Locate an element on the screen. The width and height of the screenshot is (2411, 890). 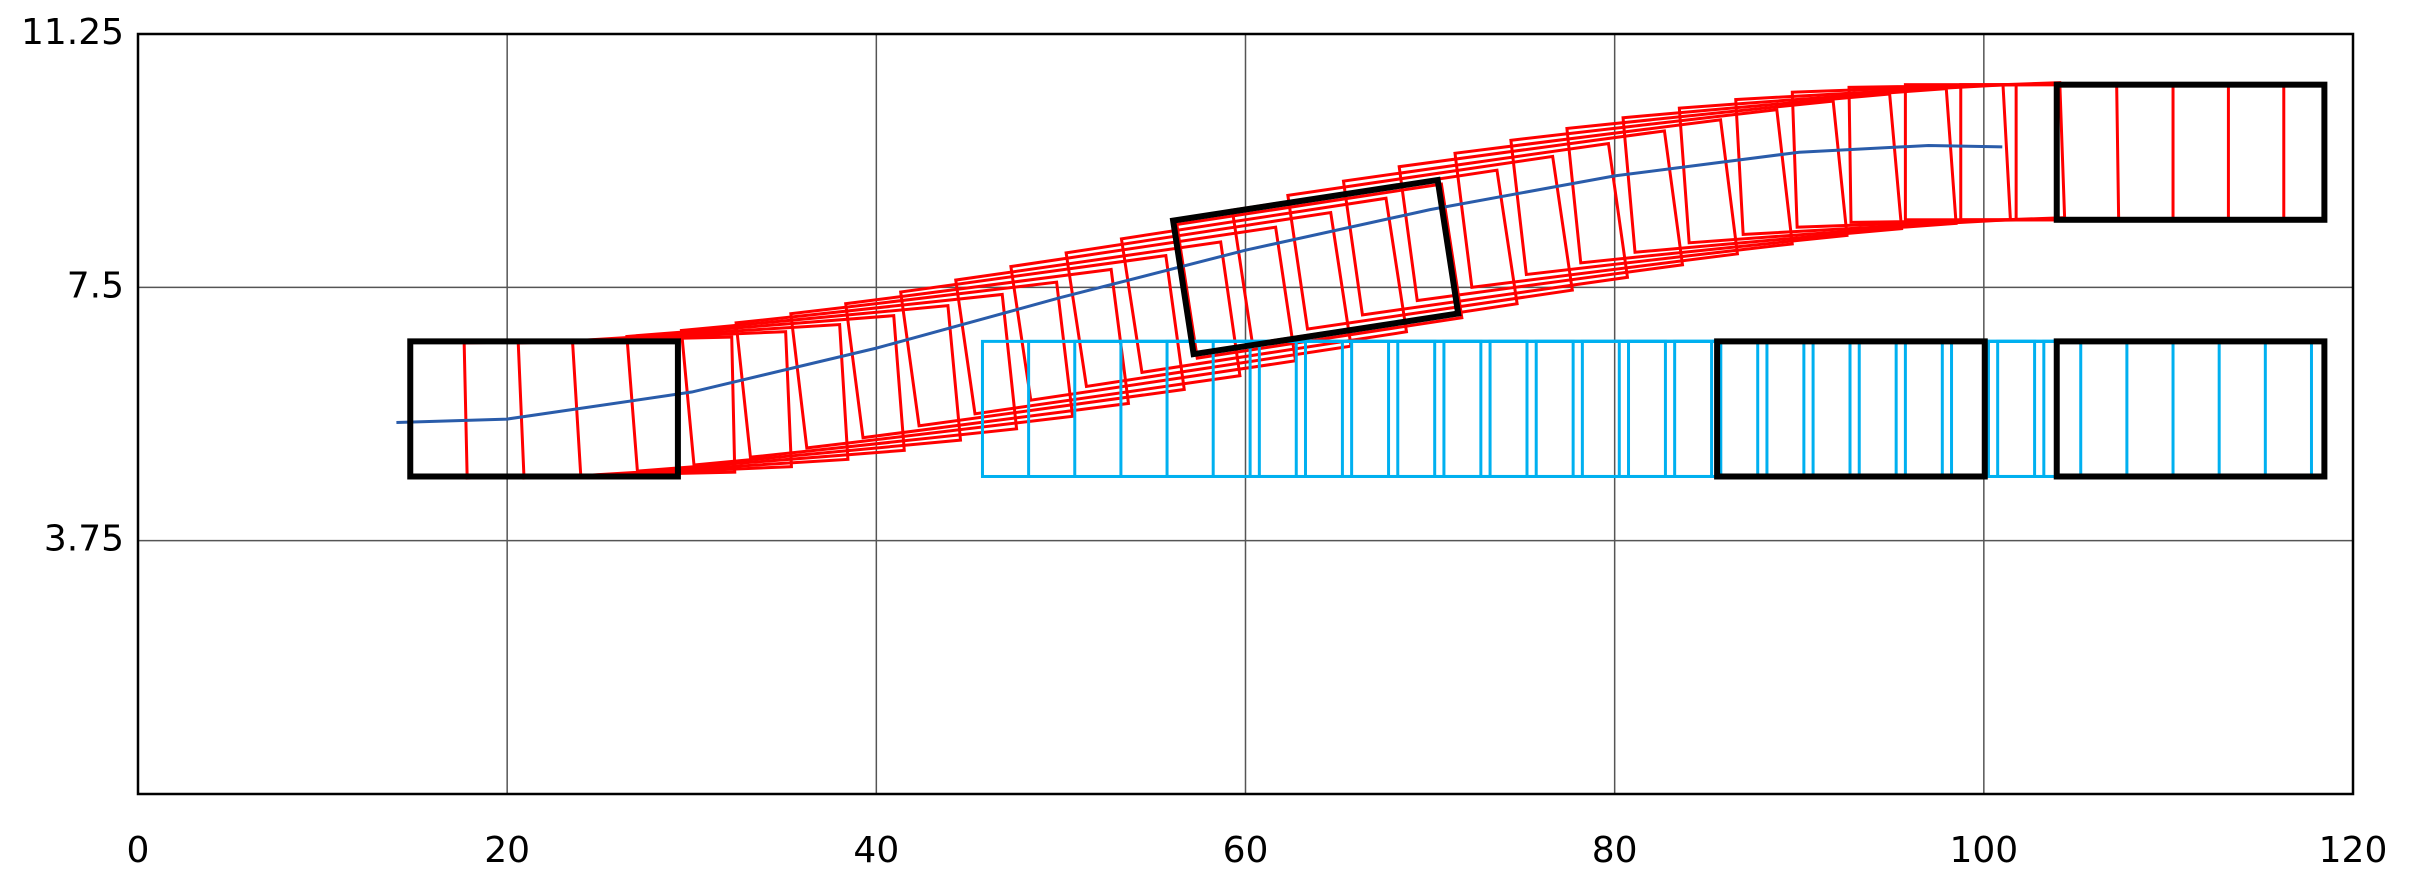
x-tick-label: 80 is located at coordinates (1615, 850).